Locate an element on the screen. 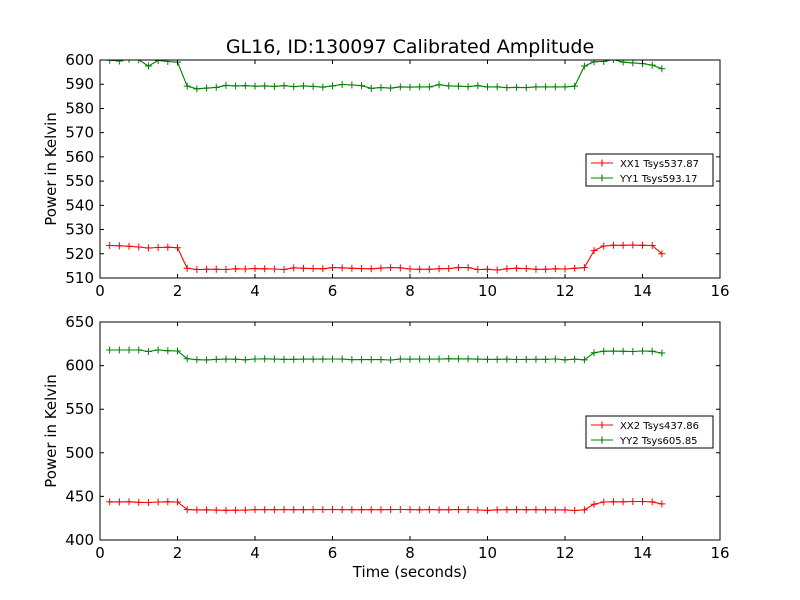 The image size is (800, 600). y-tick-label: 580 is located at coordinates (79, 108).